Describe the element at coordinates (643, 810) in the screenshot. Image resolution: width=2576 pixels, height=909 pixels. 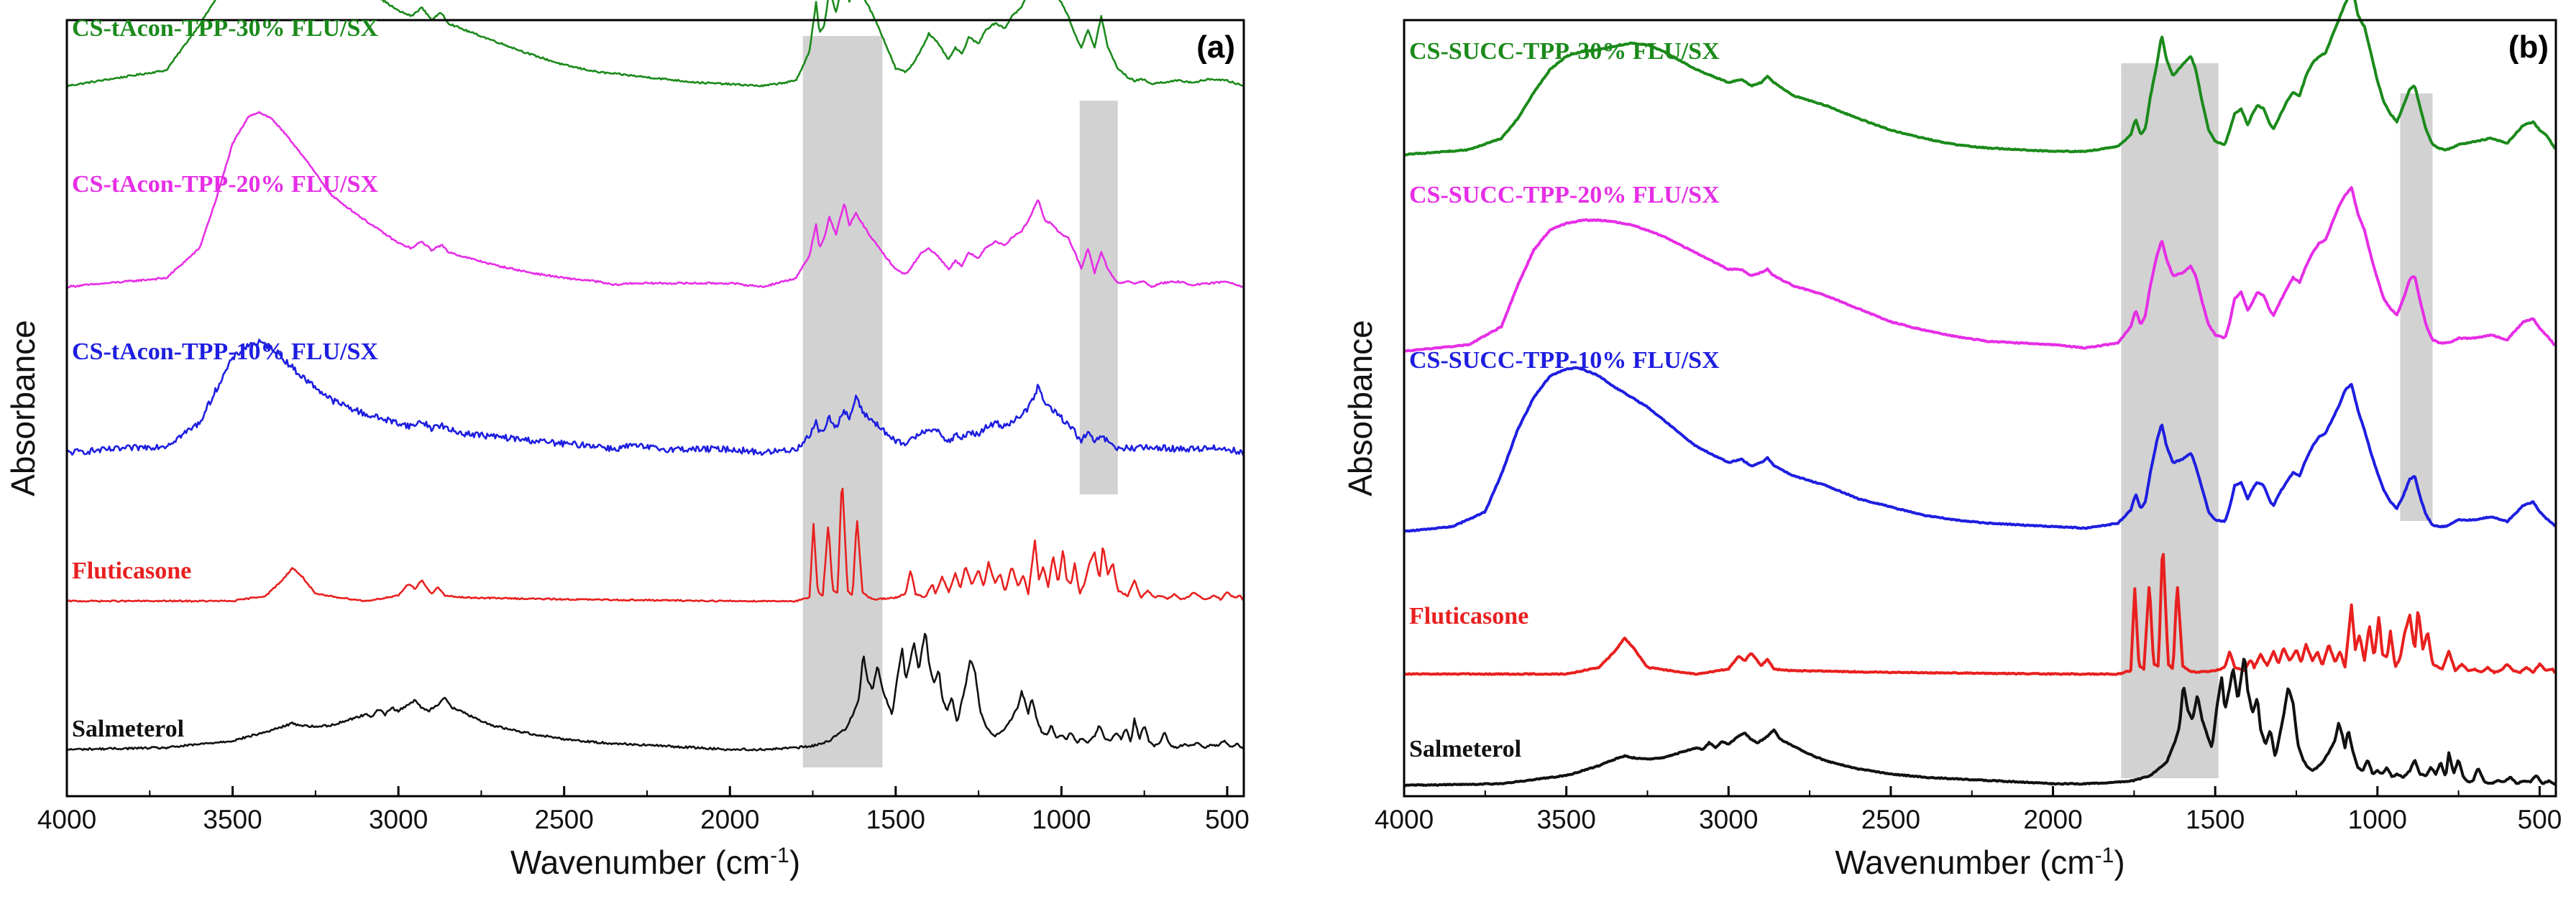
I see `x-axis-a: 4000 3500 3000 2500 2000 1500 1000 500` at that location.